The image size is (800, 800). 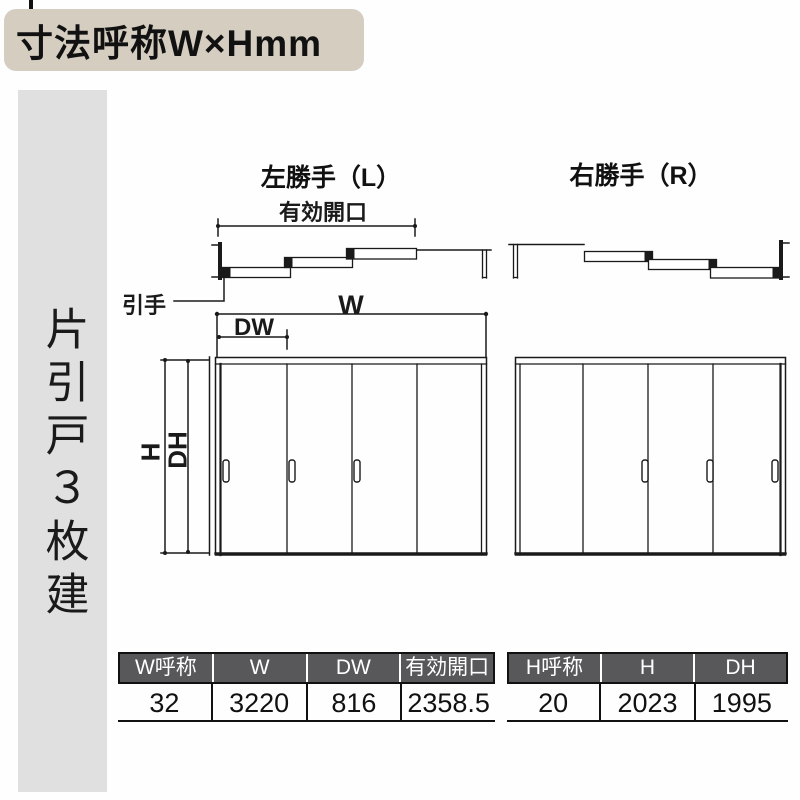 What do you see at coordinates (352, 668) in the screenshot?
I see `w-table-header-cell: DW` at bounding box center [352, 668].